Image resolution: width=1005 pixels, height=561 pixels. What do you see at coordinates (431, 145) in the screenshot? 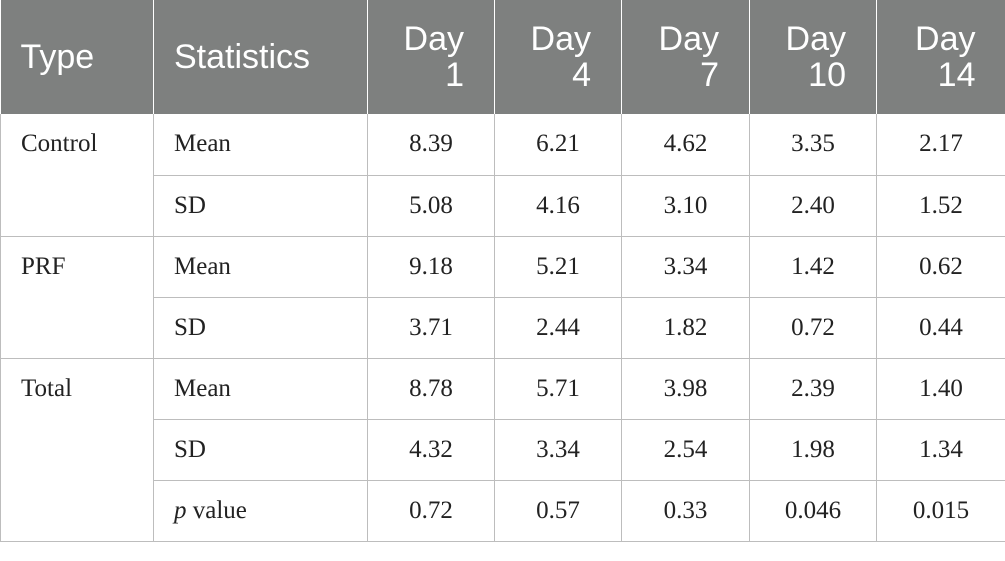
I see `value-cell: 8.39` at bounding box center [431, 145].